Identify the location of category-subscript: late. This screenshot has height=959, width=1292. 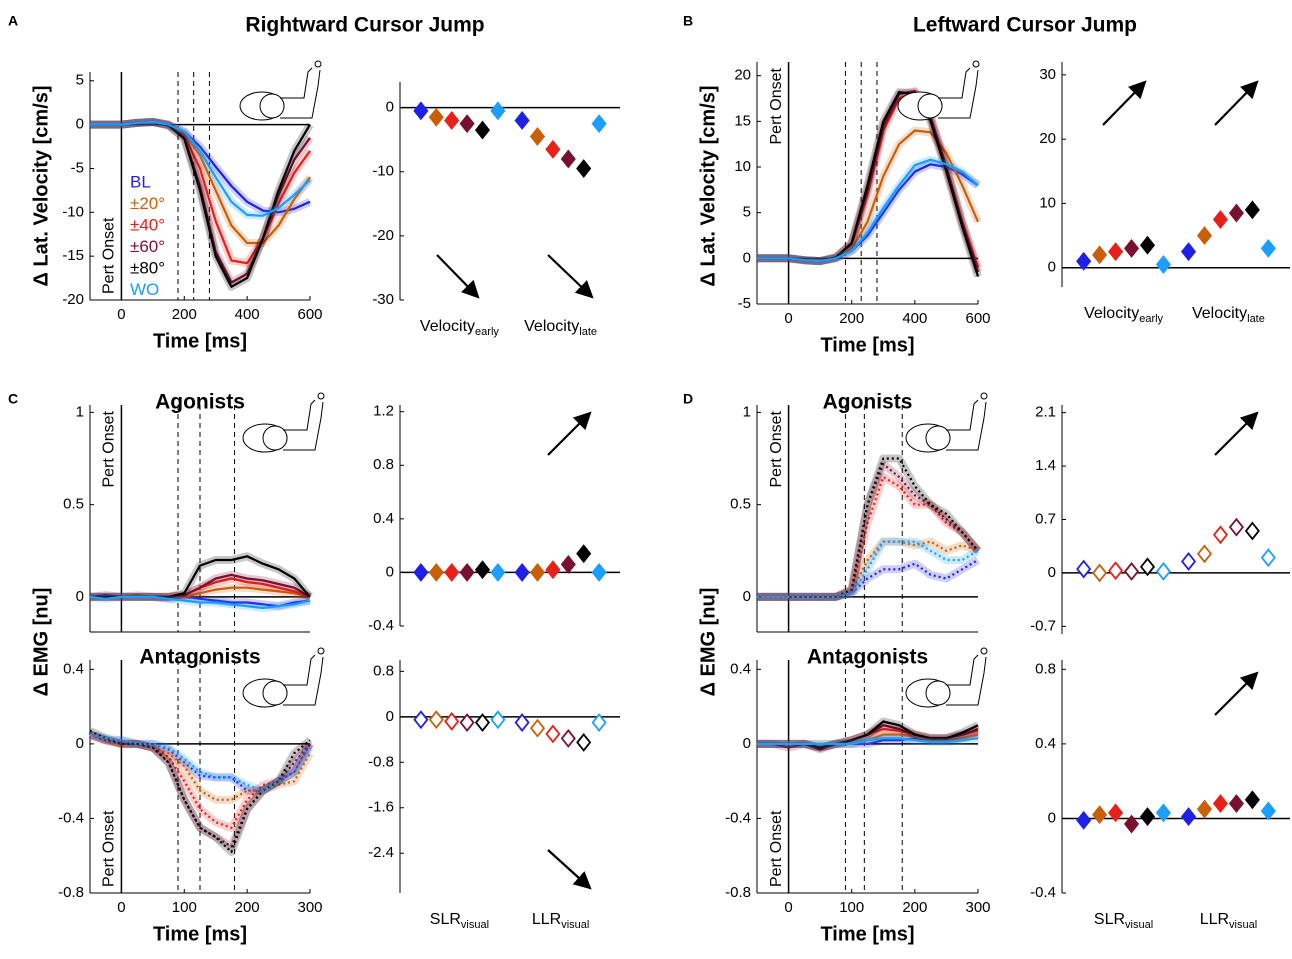
(1256, 319).